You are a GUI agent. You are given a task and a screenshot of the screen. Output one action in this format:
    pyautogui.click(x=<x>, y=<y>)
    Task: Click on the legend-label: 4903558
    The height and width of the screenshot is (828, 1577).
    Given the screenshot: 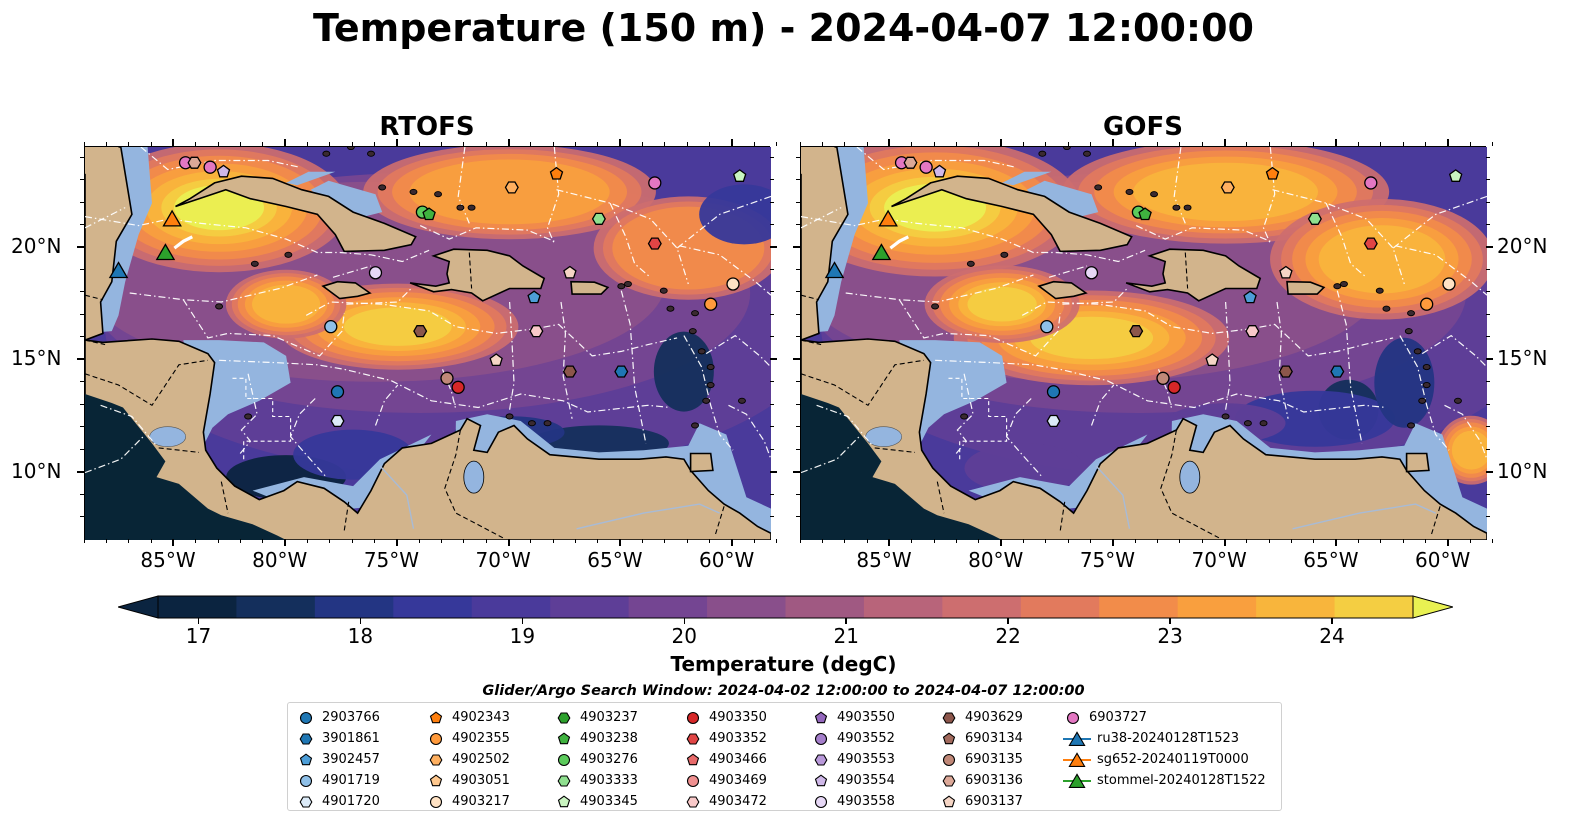 What is the action you would take?
    pyautogui.click(x=866, y=801)
    